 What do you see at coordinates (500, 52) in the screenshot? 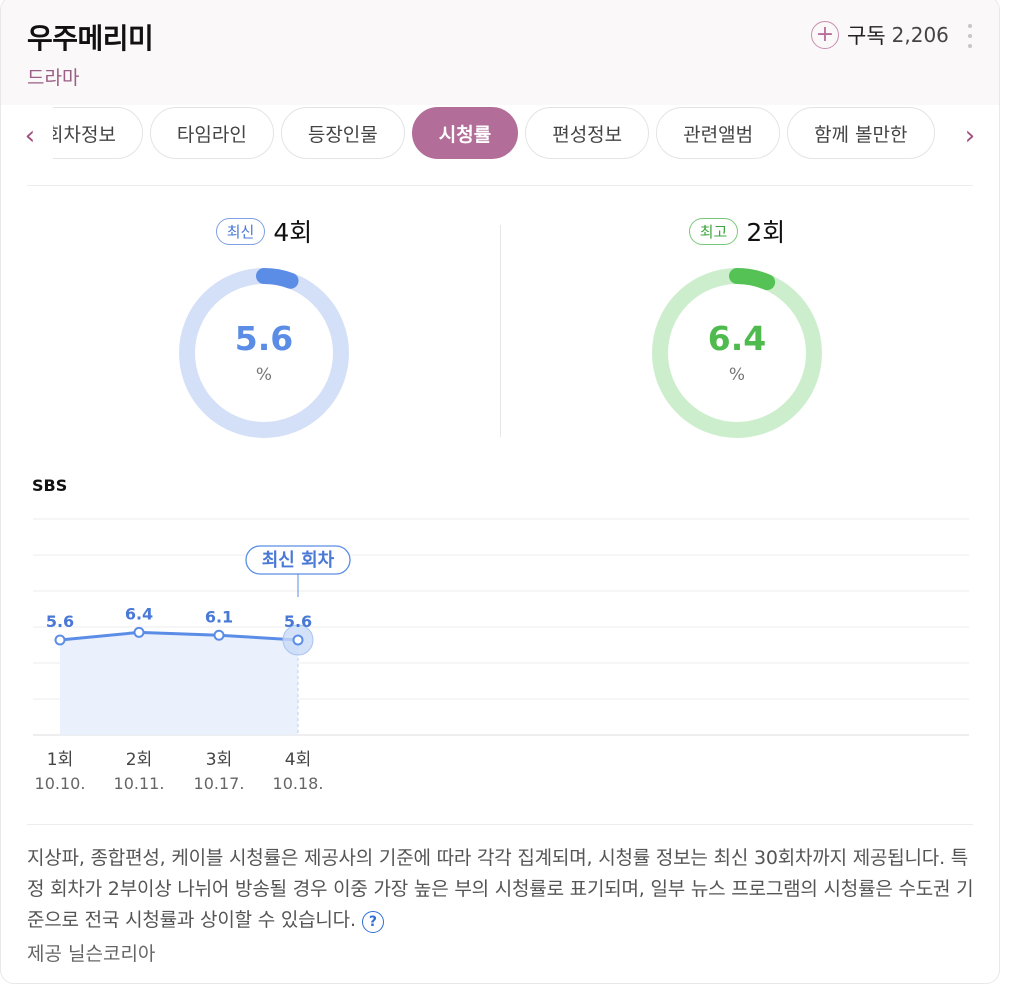
I see `header` at bounding box center [500, 52].